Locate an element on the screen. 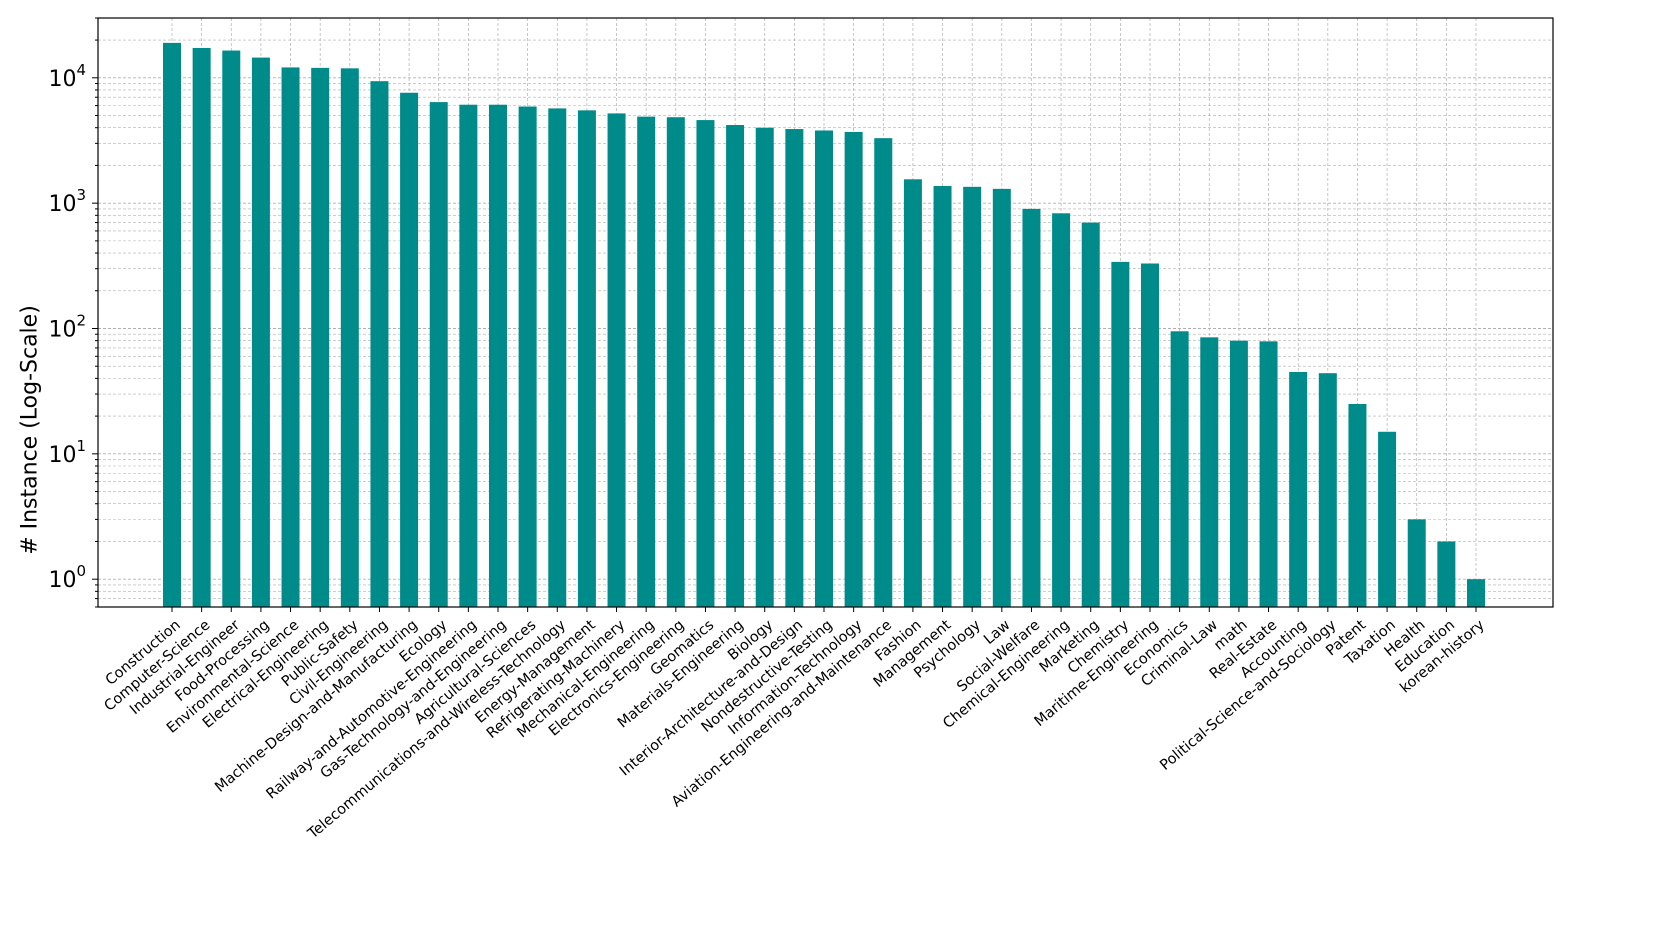 This screenshot has width=1661, height=949. bar-math is located at coordinates (1238, 473).